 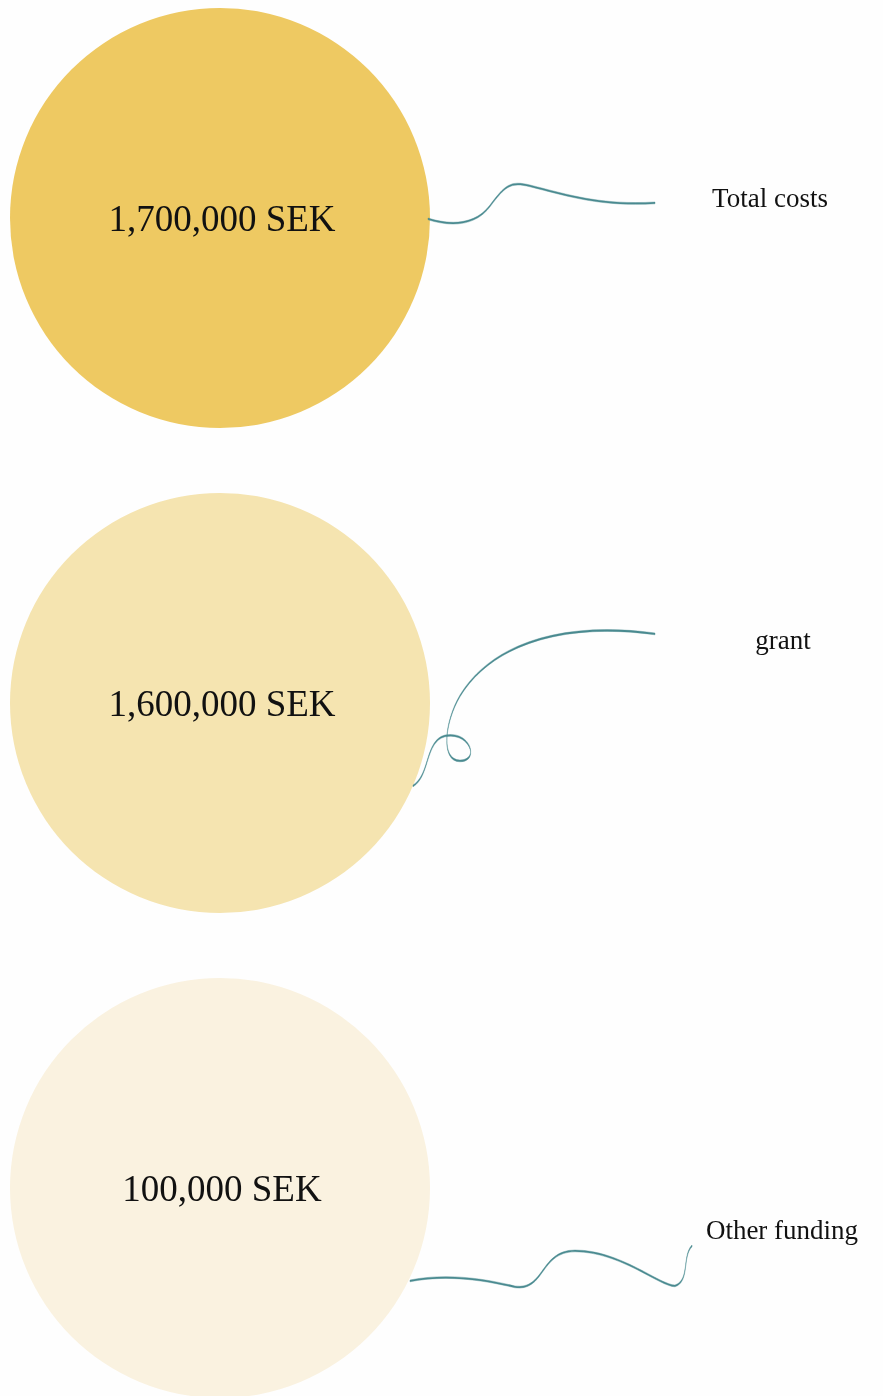 I want to click on category-label: grant, so click(x=783, y=640).